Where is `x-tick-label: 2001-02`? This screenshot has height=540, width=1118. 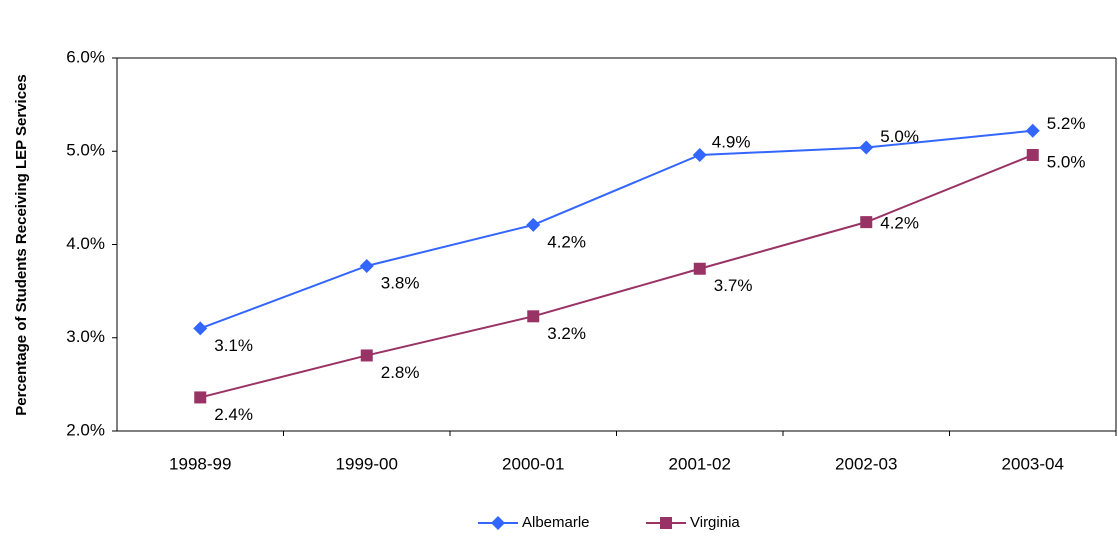
x-tick-label: 2001-02 is located at coordinates (700, 463).